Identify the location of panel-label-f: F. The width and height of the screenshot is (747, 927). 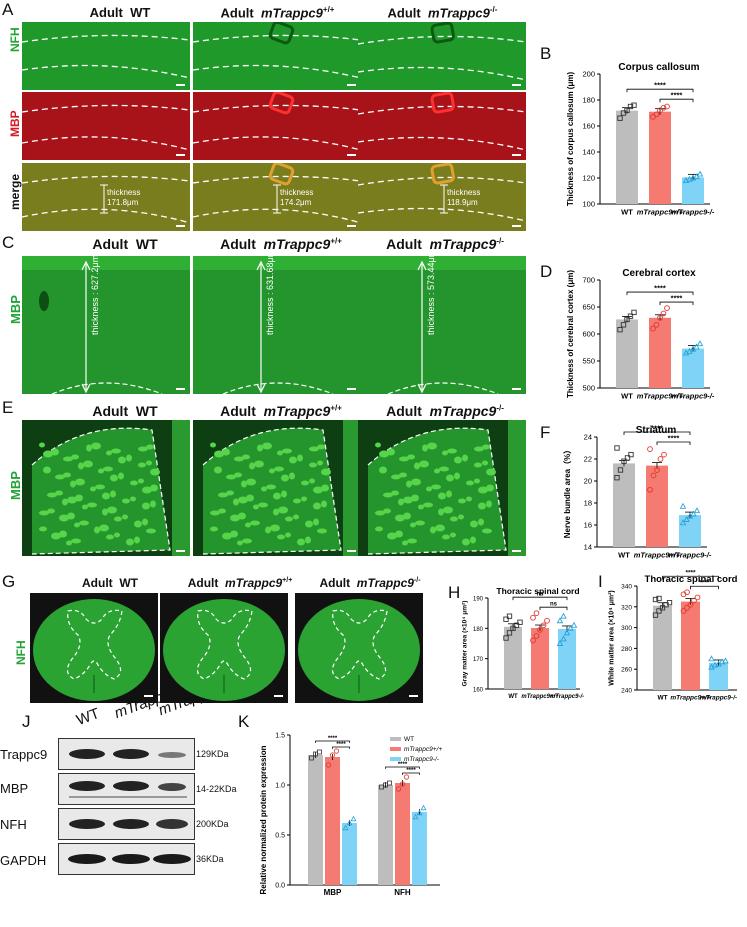
(545, 432).